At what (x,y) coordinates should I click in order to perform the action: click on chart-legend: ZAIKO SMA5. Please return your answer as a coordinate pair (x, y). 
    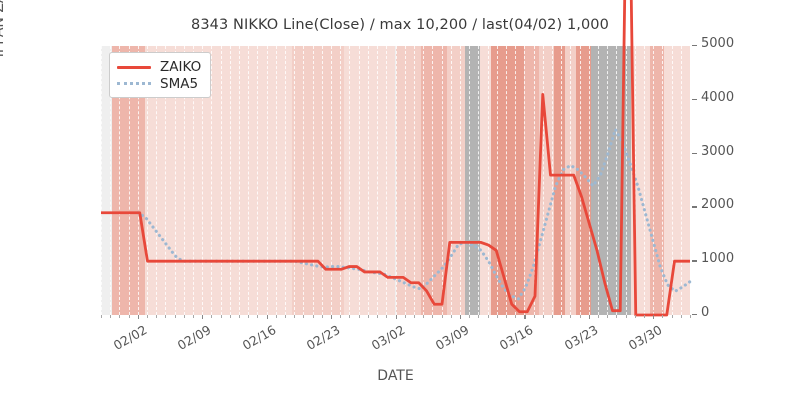
    Looking at the image, I should click on (160, 75).